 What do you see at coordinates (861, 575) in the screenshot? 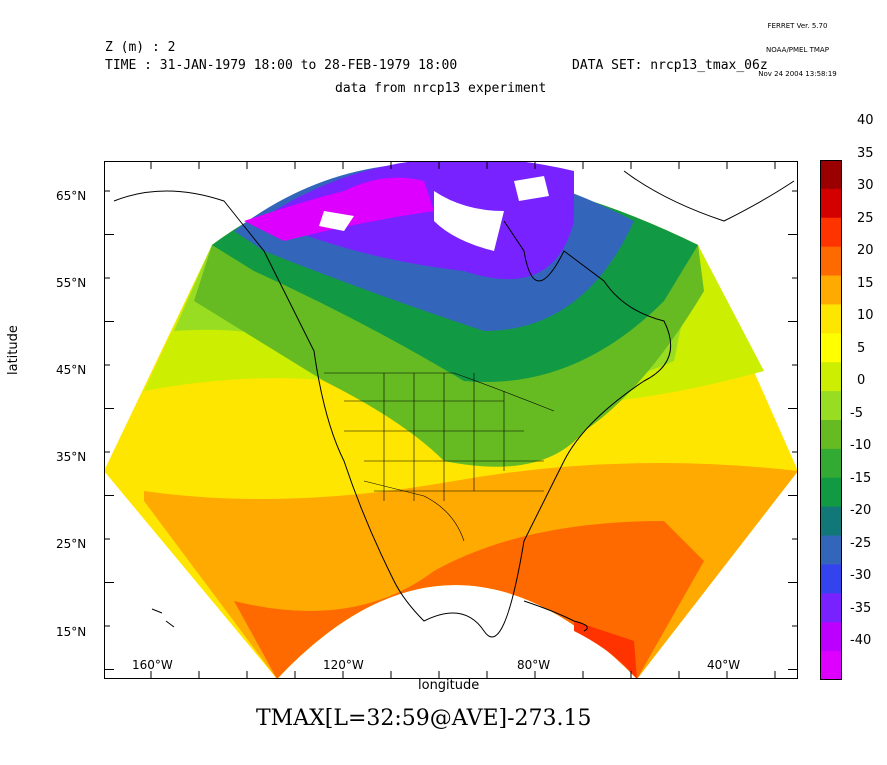
I see `colorbar-label: -30` at bounding box center [861, 575].